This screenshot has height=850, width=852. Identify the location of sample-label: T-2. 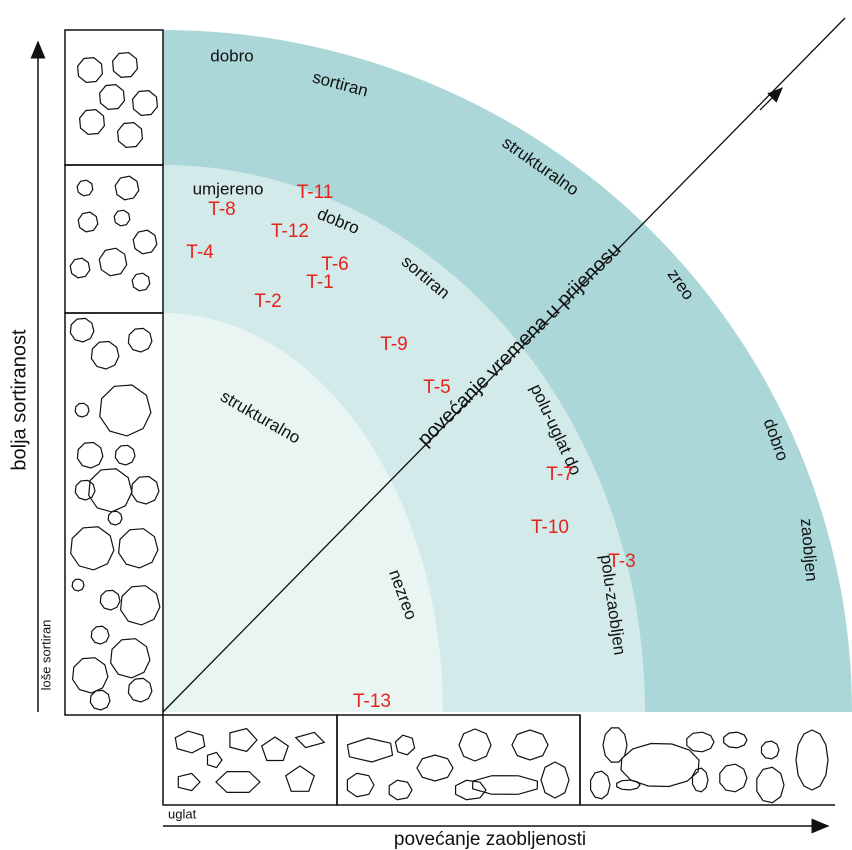
(267, 301).